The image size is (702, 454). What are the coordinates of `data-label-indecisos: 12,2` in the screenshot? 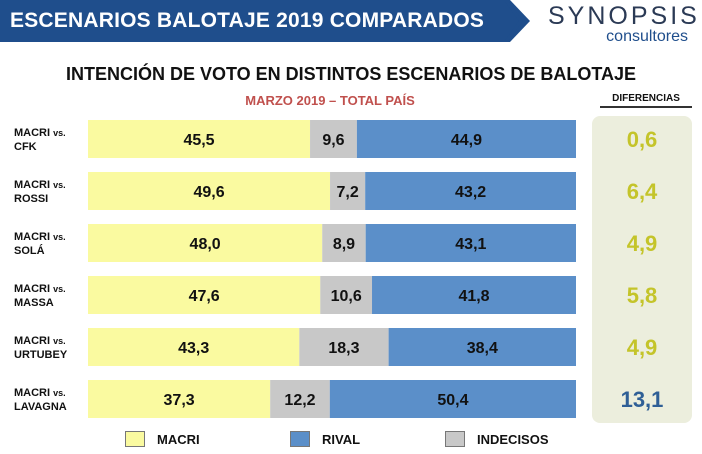 It's located at (299, 400).